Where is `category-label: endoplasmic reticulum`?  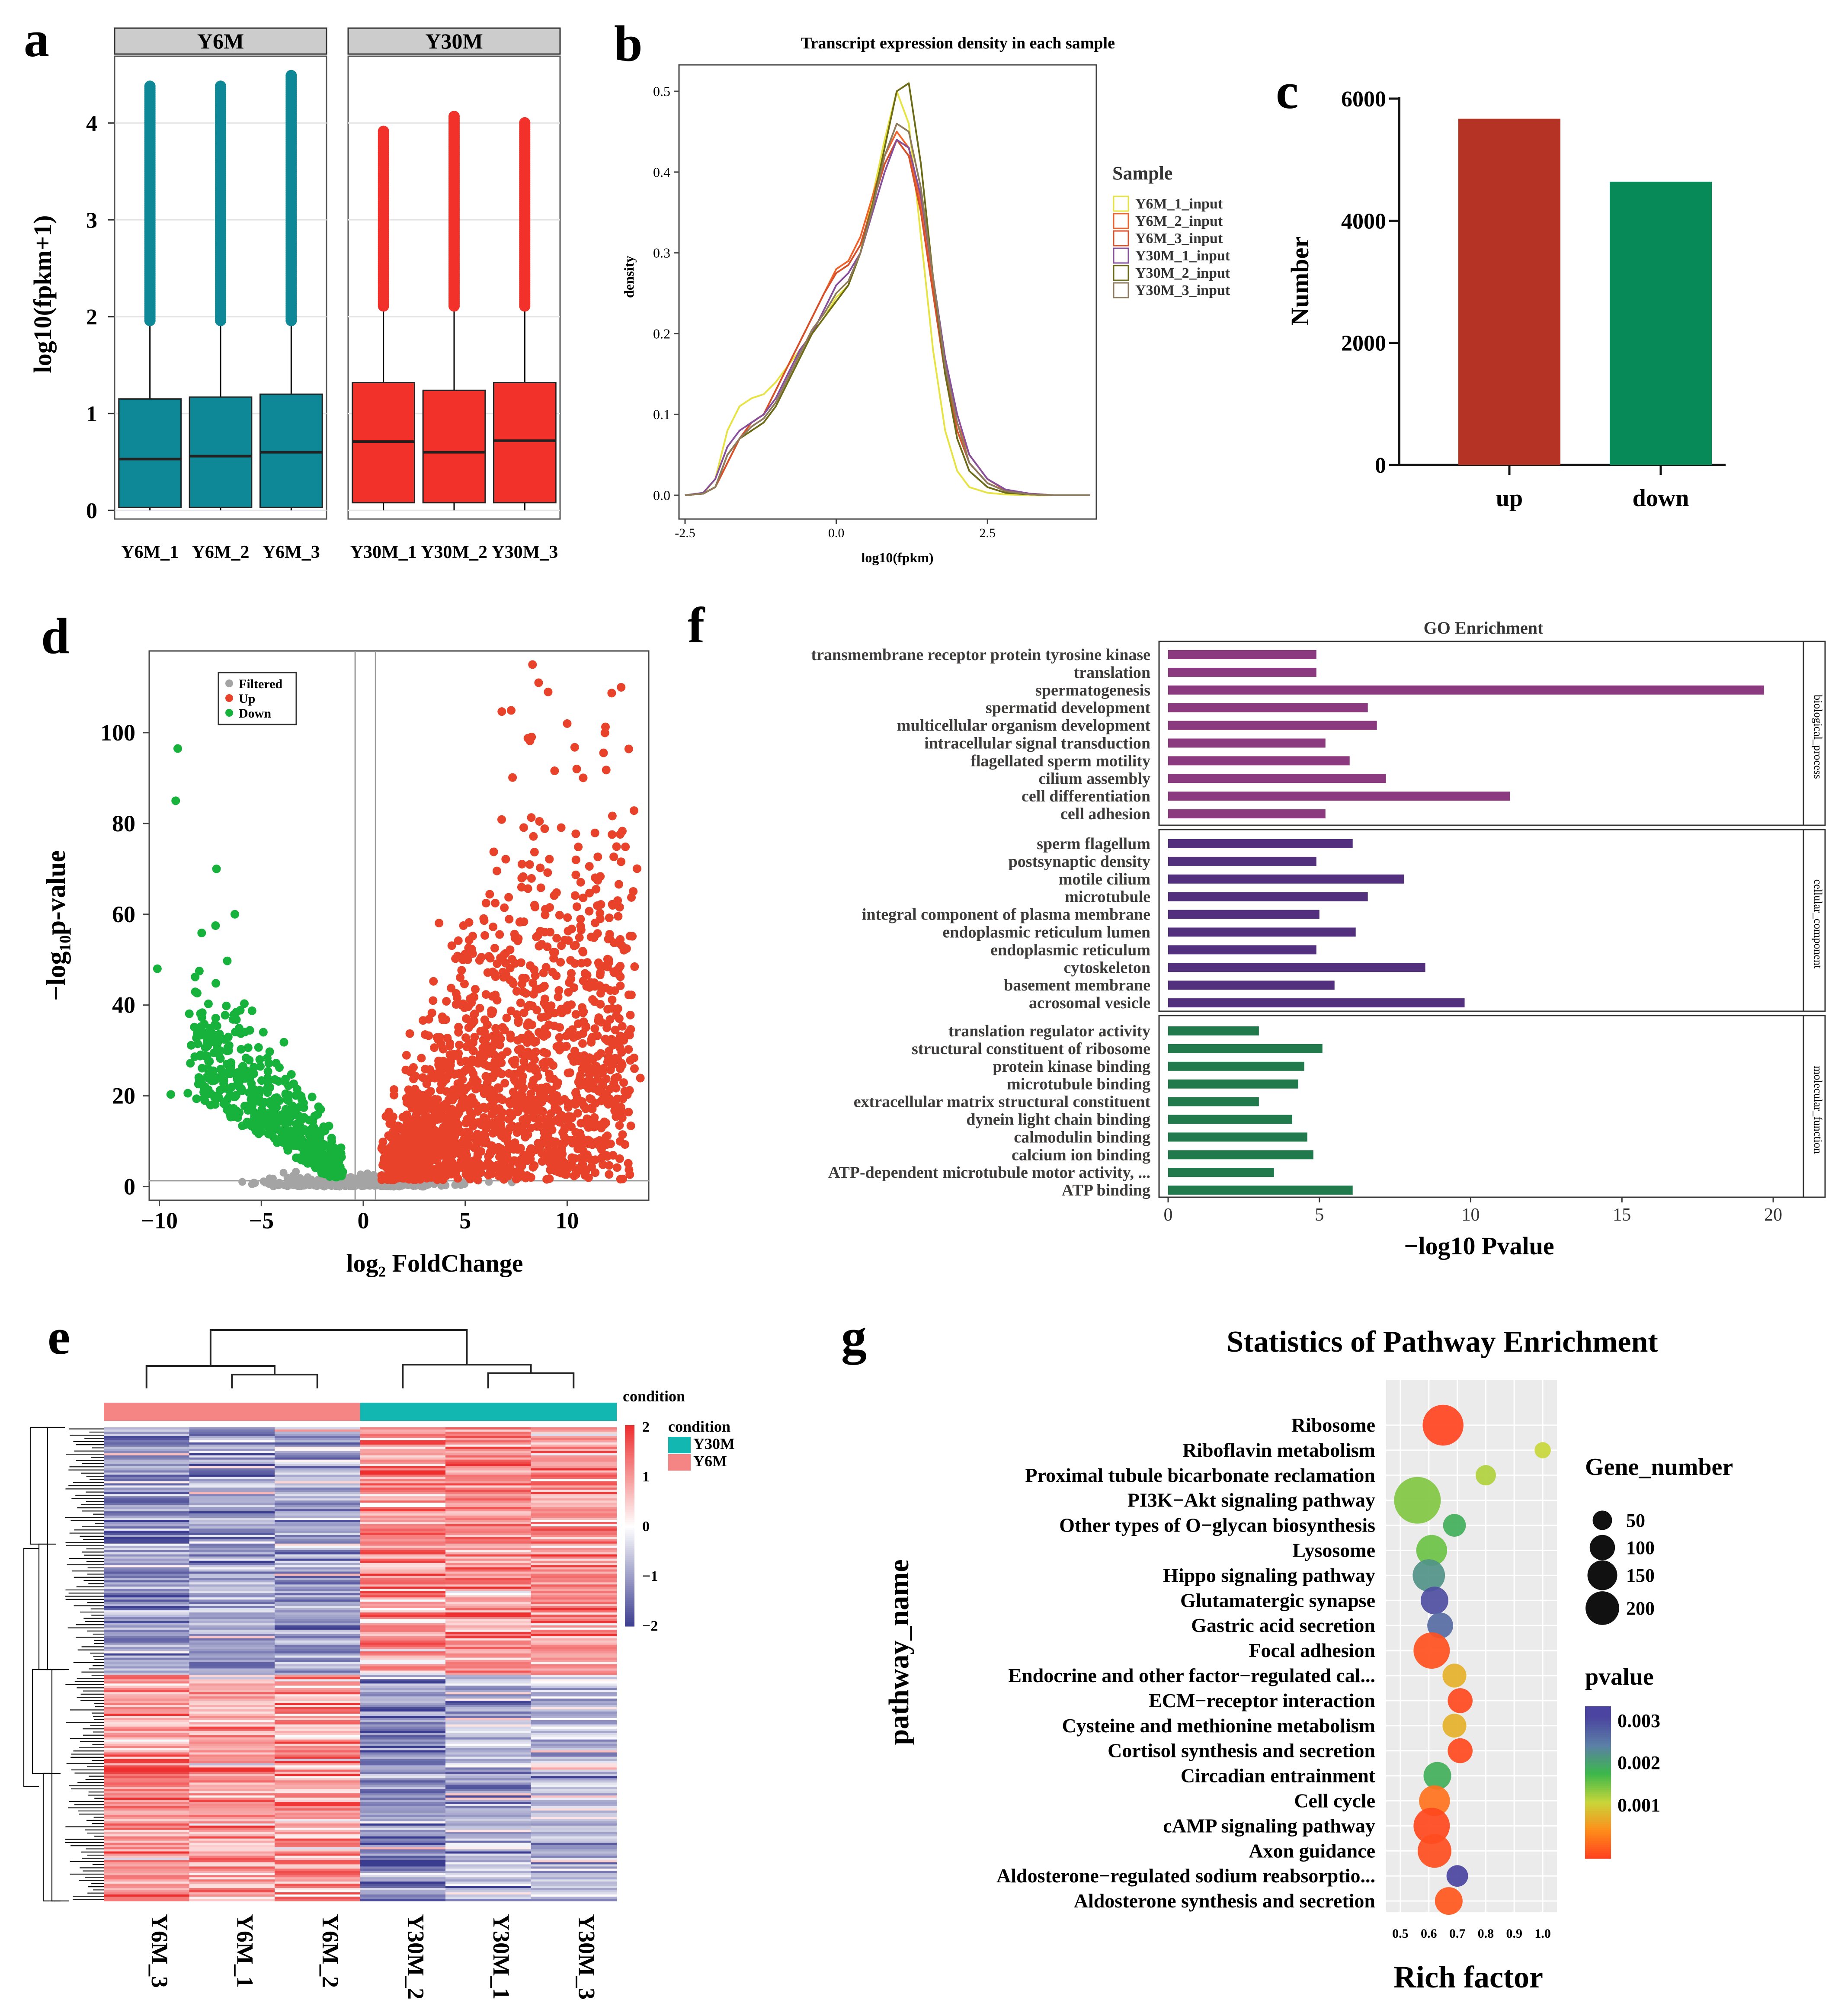
category-label: endoplasmic reticulum is located at coordinates (1070, 950).